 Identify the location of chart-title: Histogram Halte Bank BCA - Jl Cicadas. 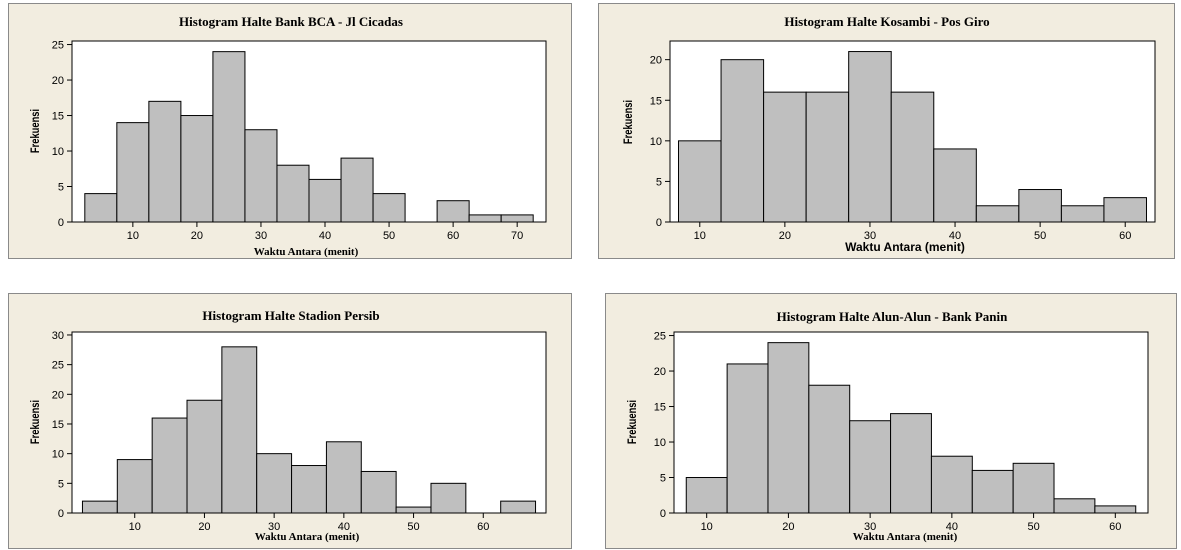
(291, 21).